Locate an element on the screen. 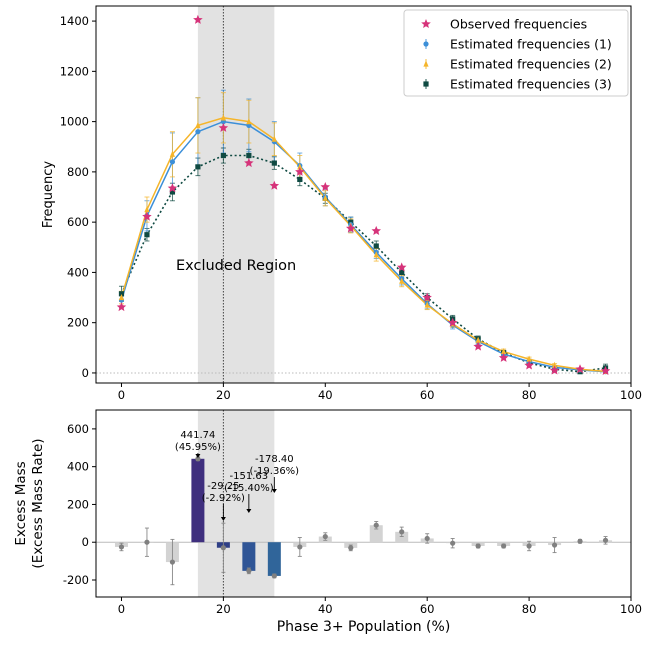 This screenshot has width=667, height=646. bar-annotation: -29.25(-2.92%) is located at coordinates (223, 501).